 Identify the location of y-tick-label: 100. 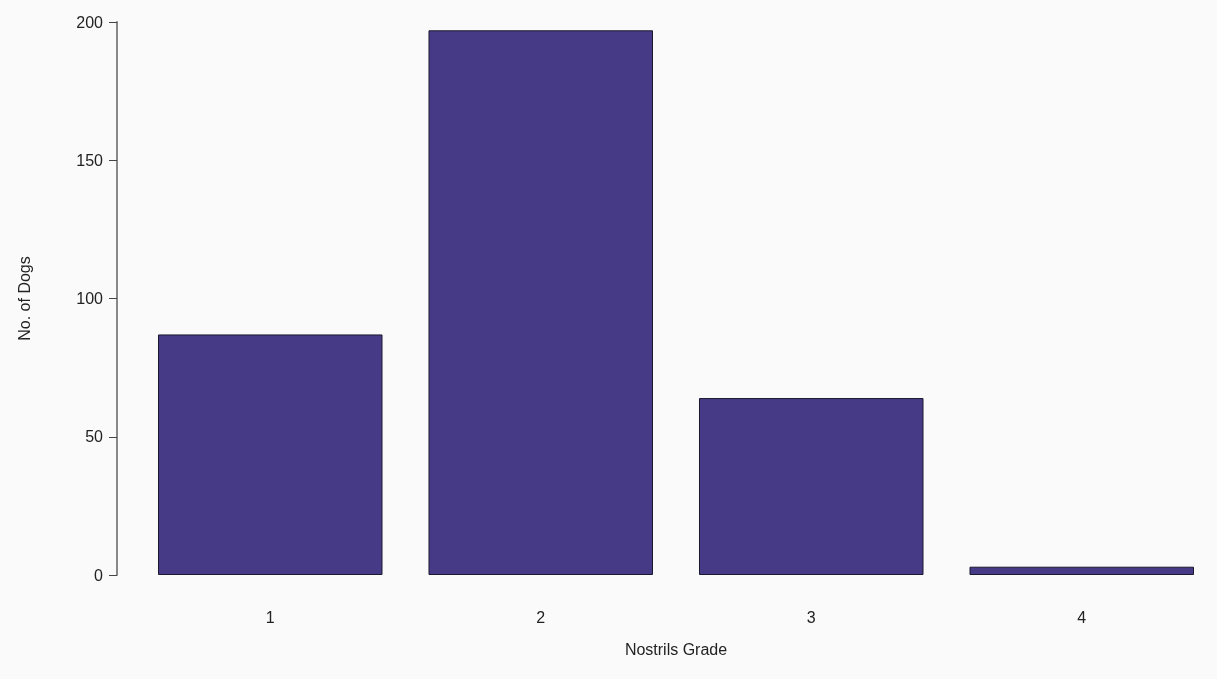
(90, 298).